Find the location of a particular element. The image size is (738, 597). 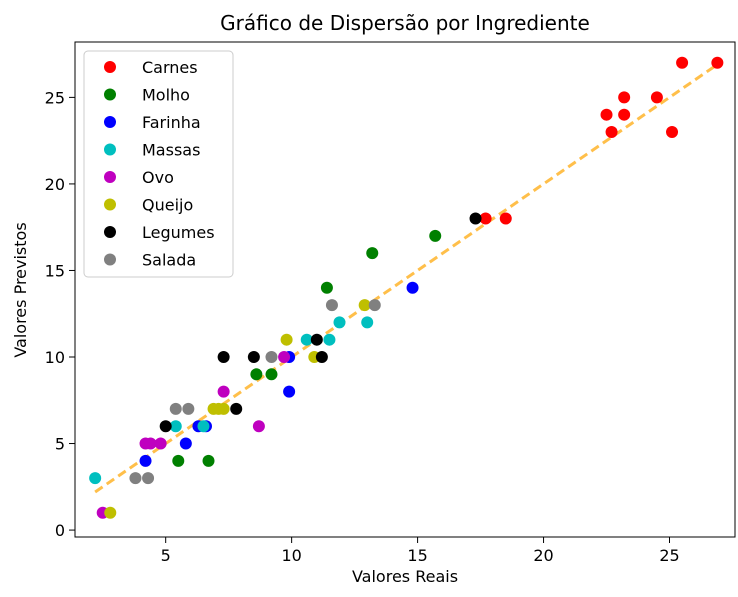

series-queijo is located at coordinates (237, 409).